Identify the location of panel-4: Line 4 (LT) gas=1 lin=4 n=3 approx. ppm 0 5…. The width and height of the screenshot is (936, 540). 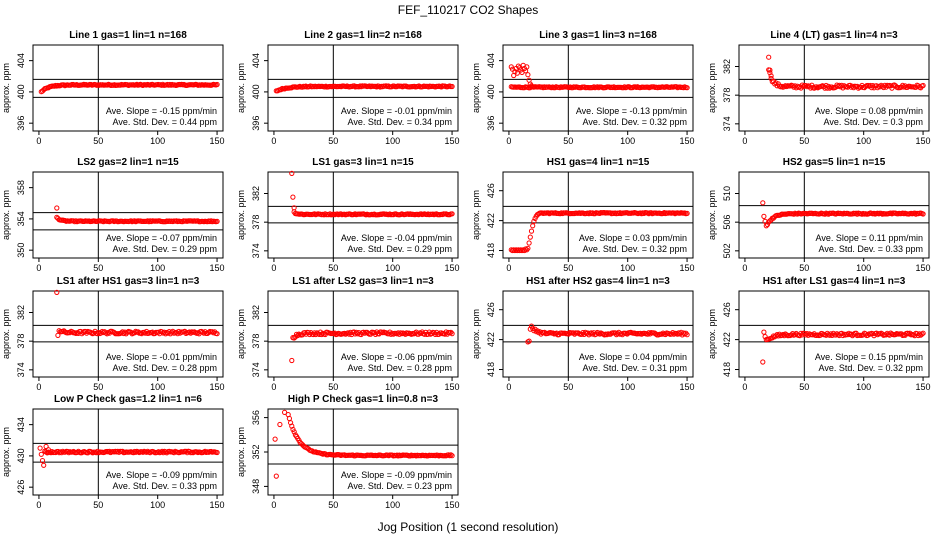
(819, 88).